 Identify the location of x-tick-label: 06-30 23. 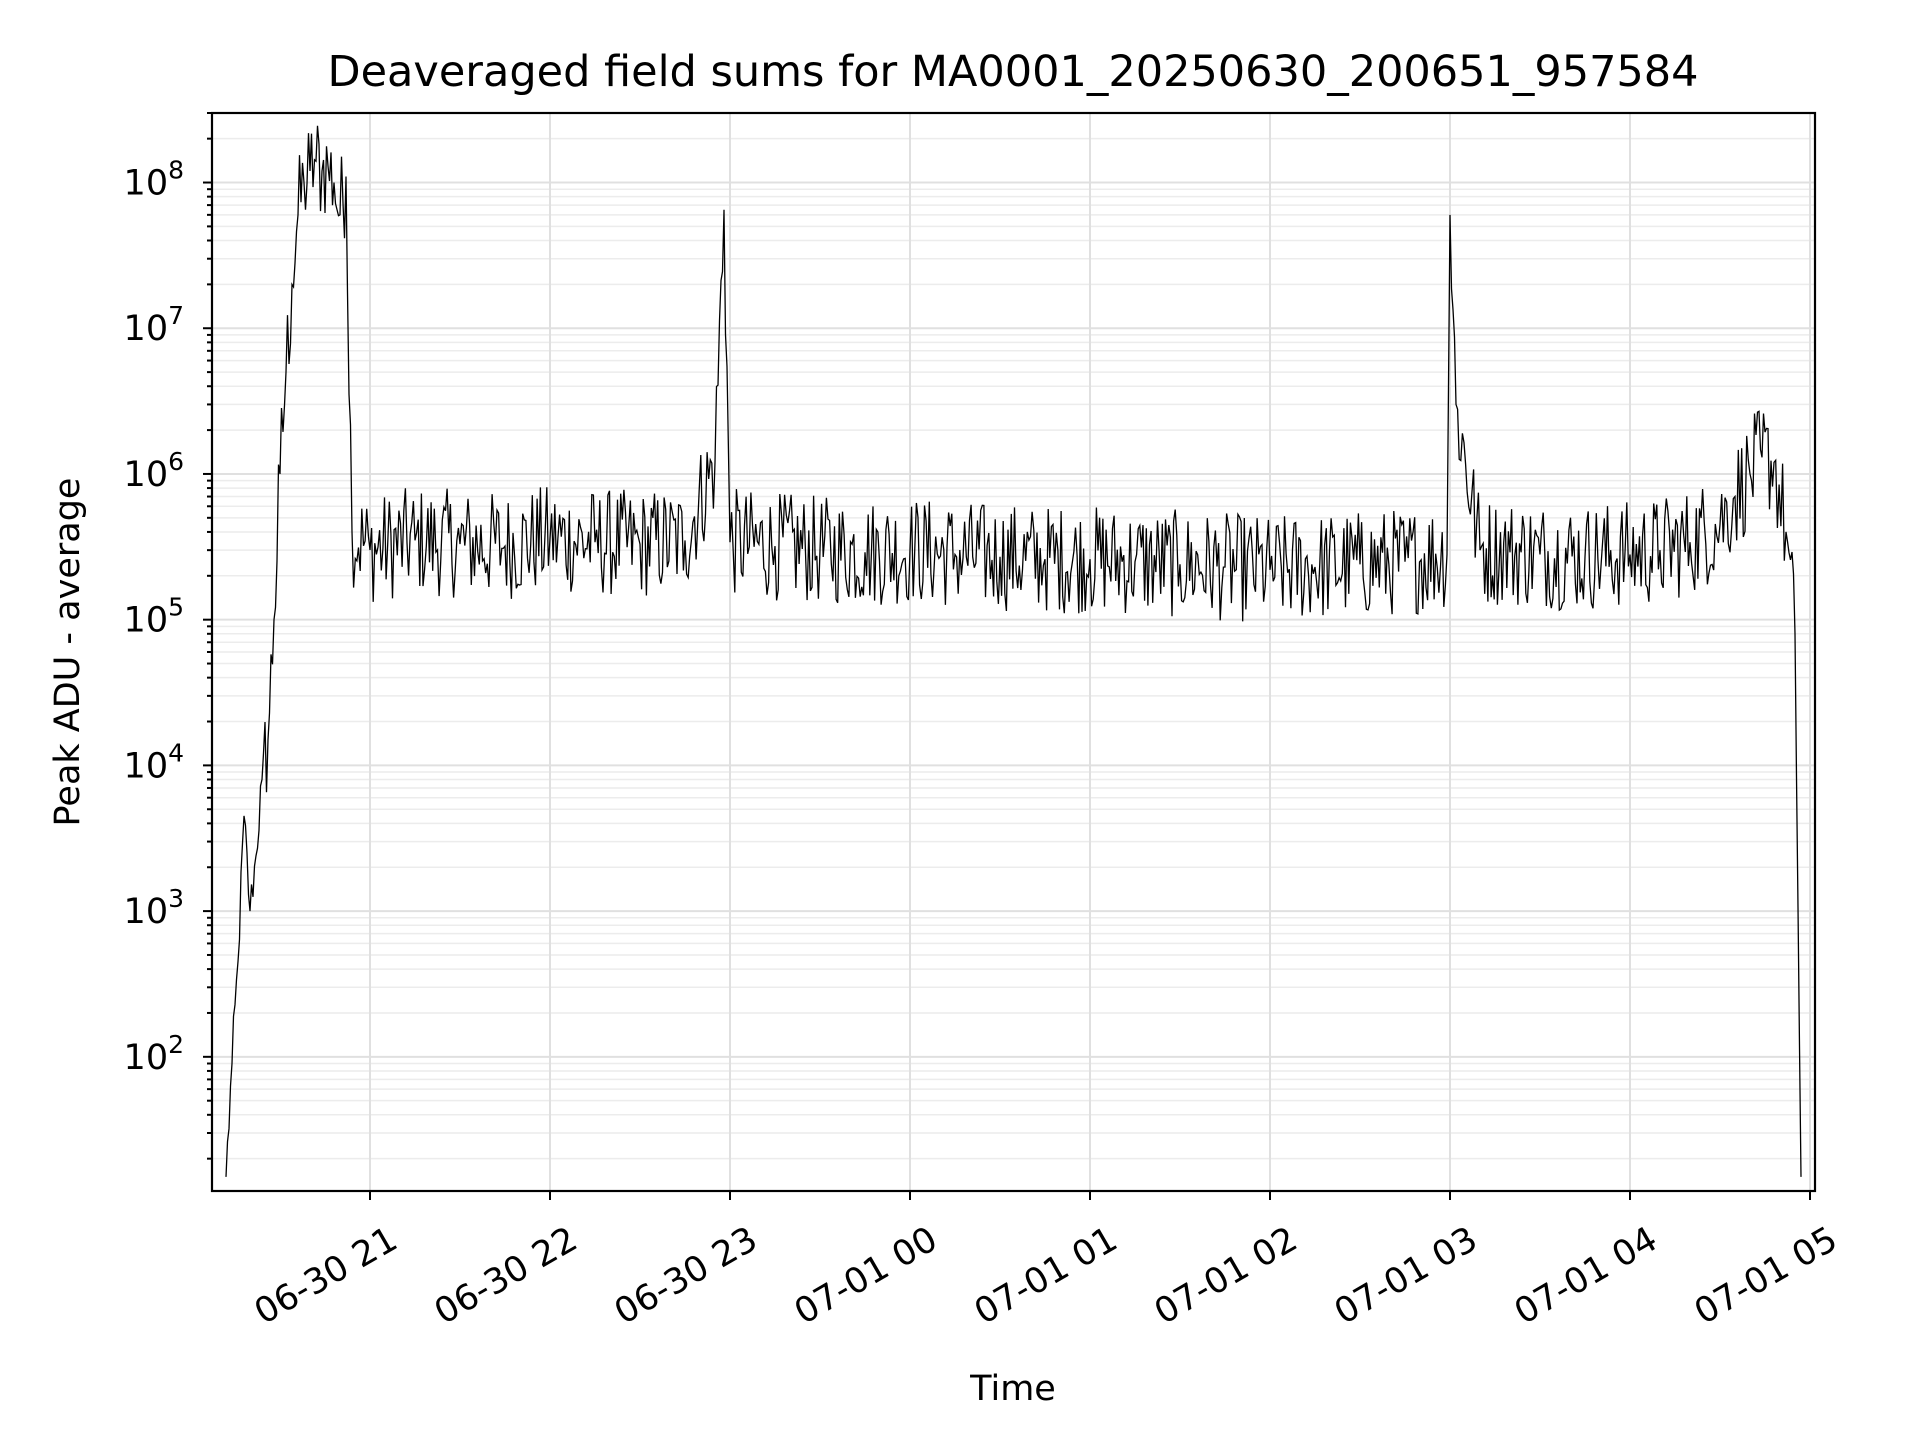
(686, 1275).